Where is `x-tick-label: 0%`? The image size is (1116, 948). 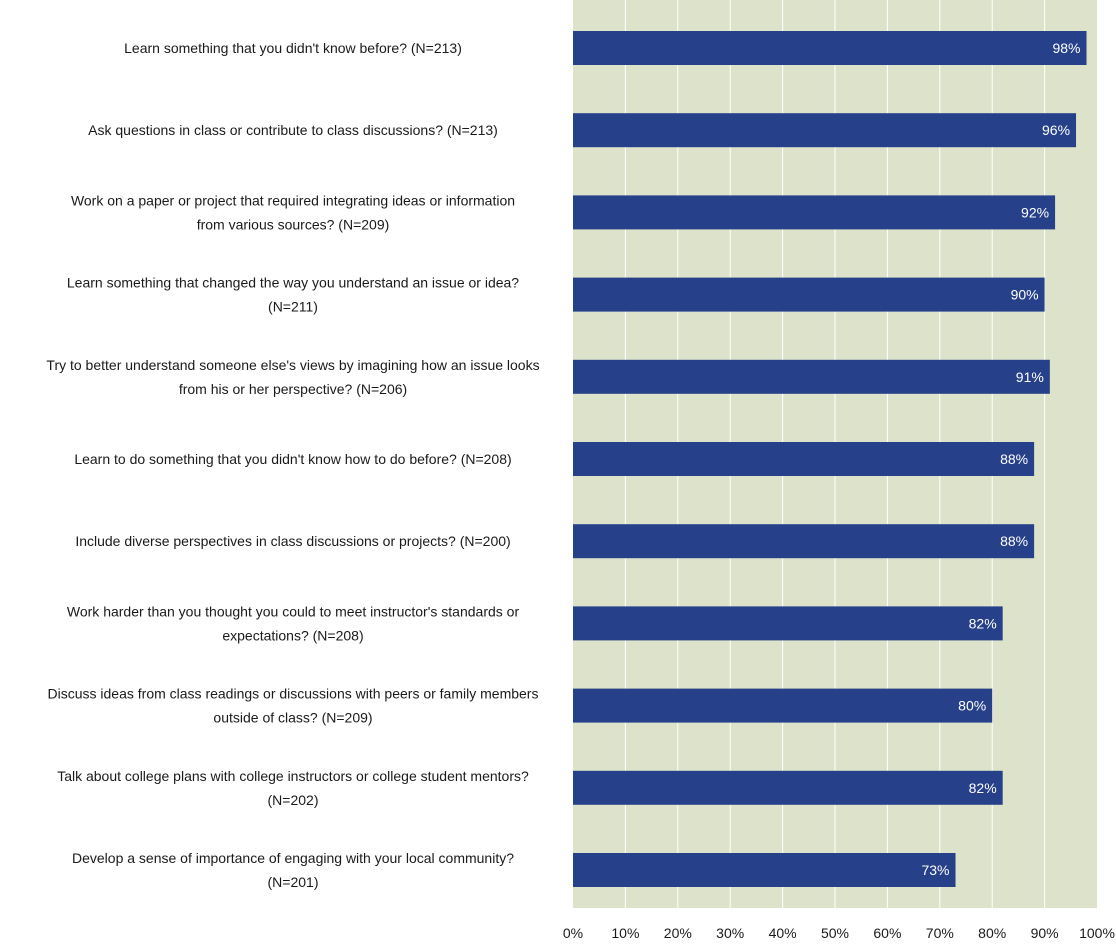
x-tick-label: 0% is located at coordinates (573, 933).